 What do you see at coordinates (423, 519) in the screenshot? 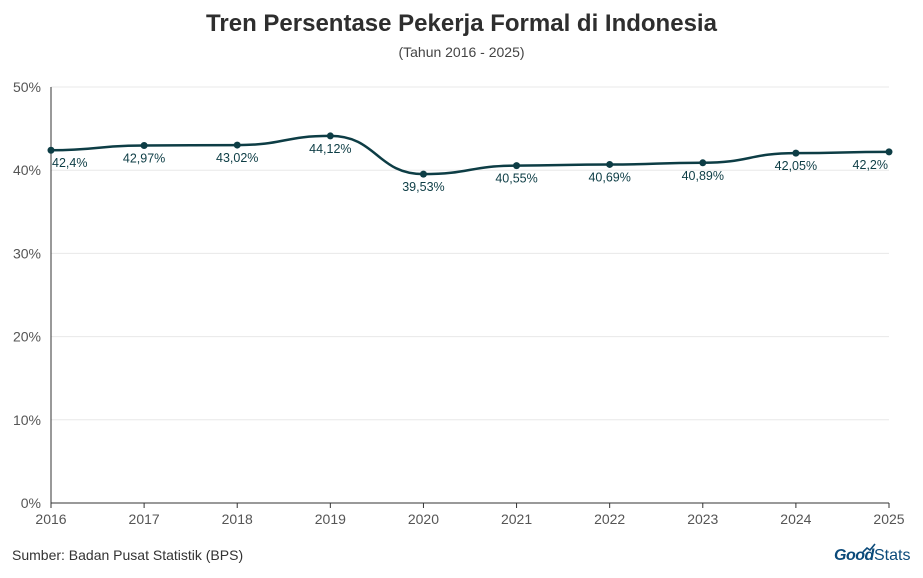
I see `x-tick-label: 2020` at bounding box center [423, 519].